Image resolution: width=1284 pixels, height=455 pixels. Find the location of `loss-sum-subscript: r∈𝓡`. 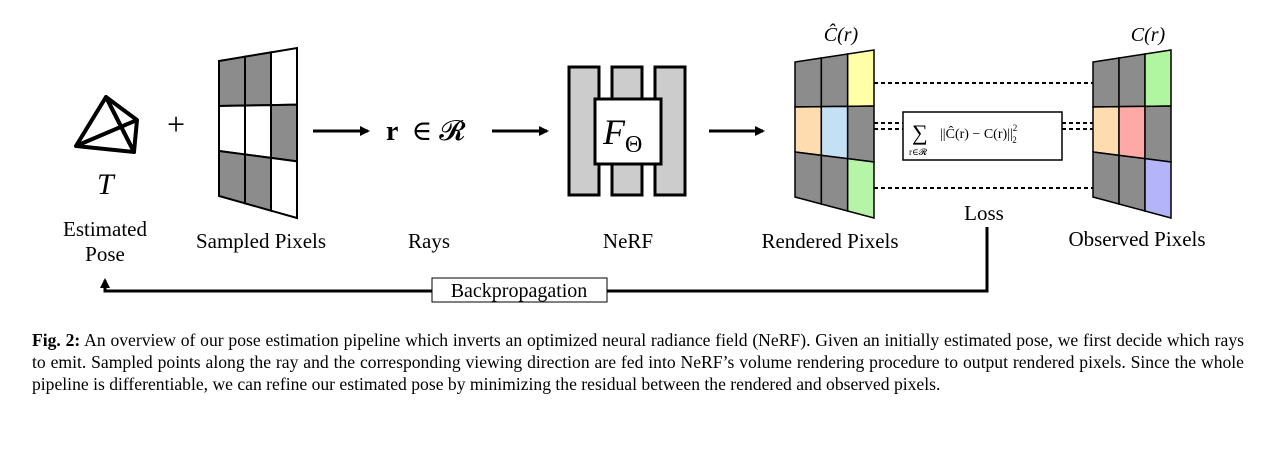

loss-sum-subscript: r∈𝓡 is located at coordinates (918, 152).